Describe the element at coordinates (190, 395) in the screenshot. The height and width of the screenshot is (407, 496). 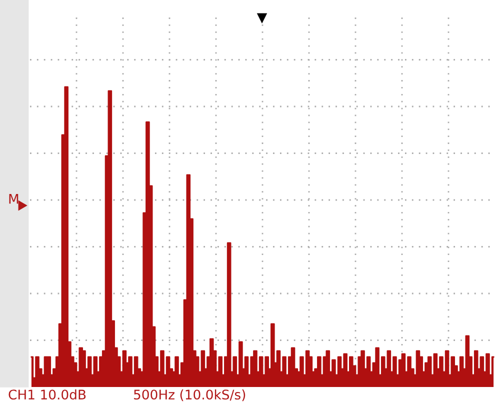
I see `text: 500Hz (10.0kS/s)` at that location.